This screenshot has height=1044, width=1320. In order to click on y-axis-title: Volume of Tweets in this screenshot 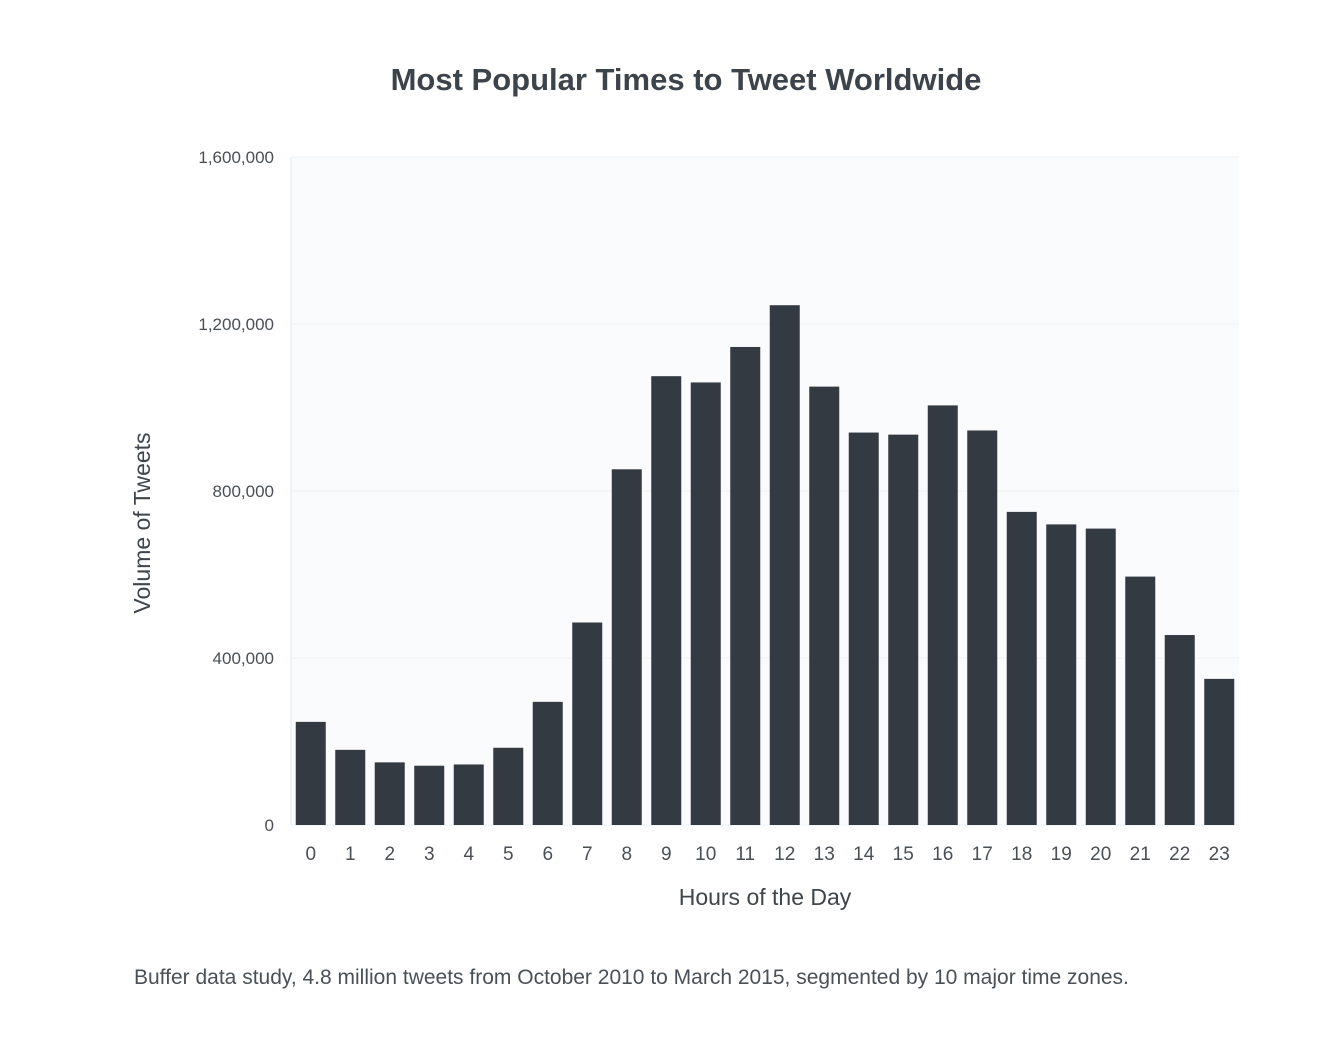, I will do `click(142, 522)`.